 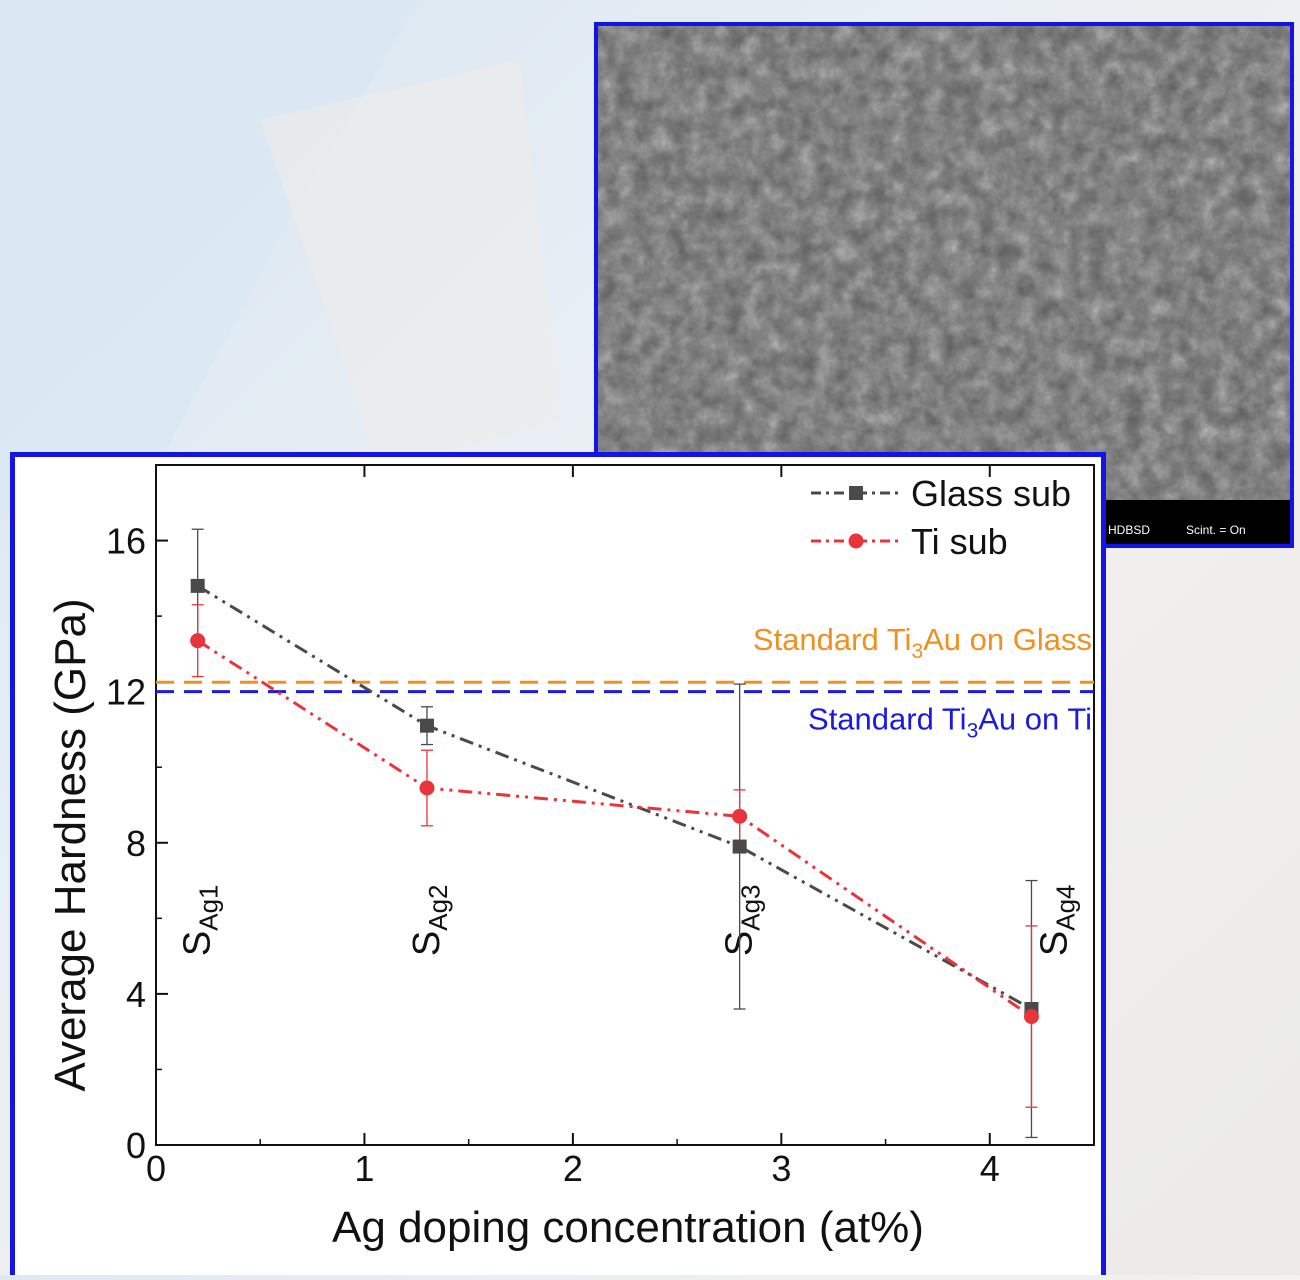 What do you see at coordinates (136, 994) in the screenshot?
I see `y-tick-label: 4` at bounding box center [136, 994].